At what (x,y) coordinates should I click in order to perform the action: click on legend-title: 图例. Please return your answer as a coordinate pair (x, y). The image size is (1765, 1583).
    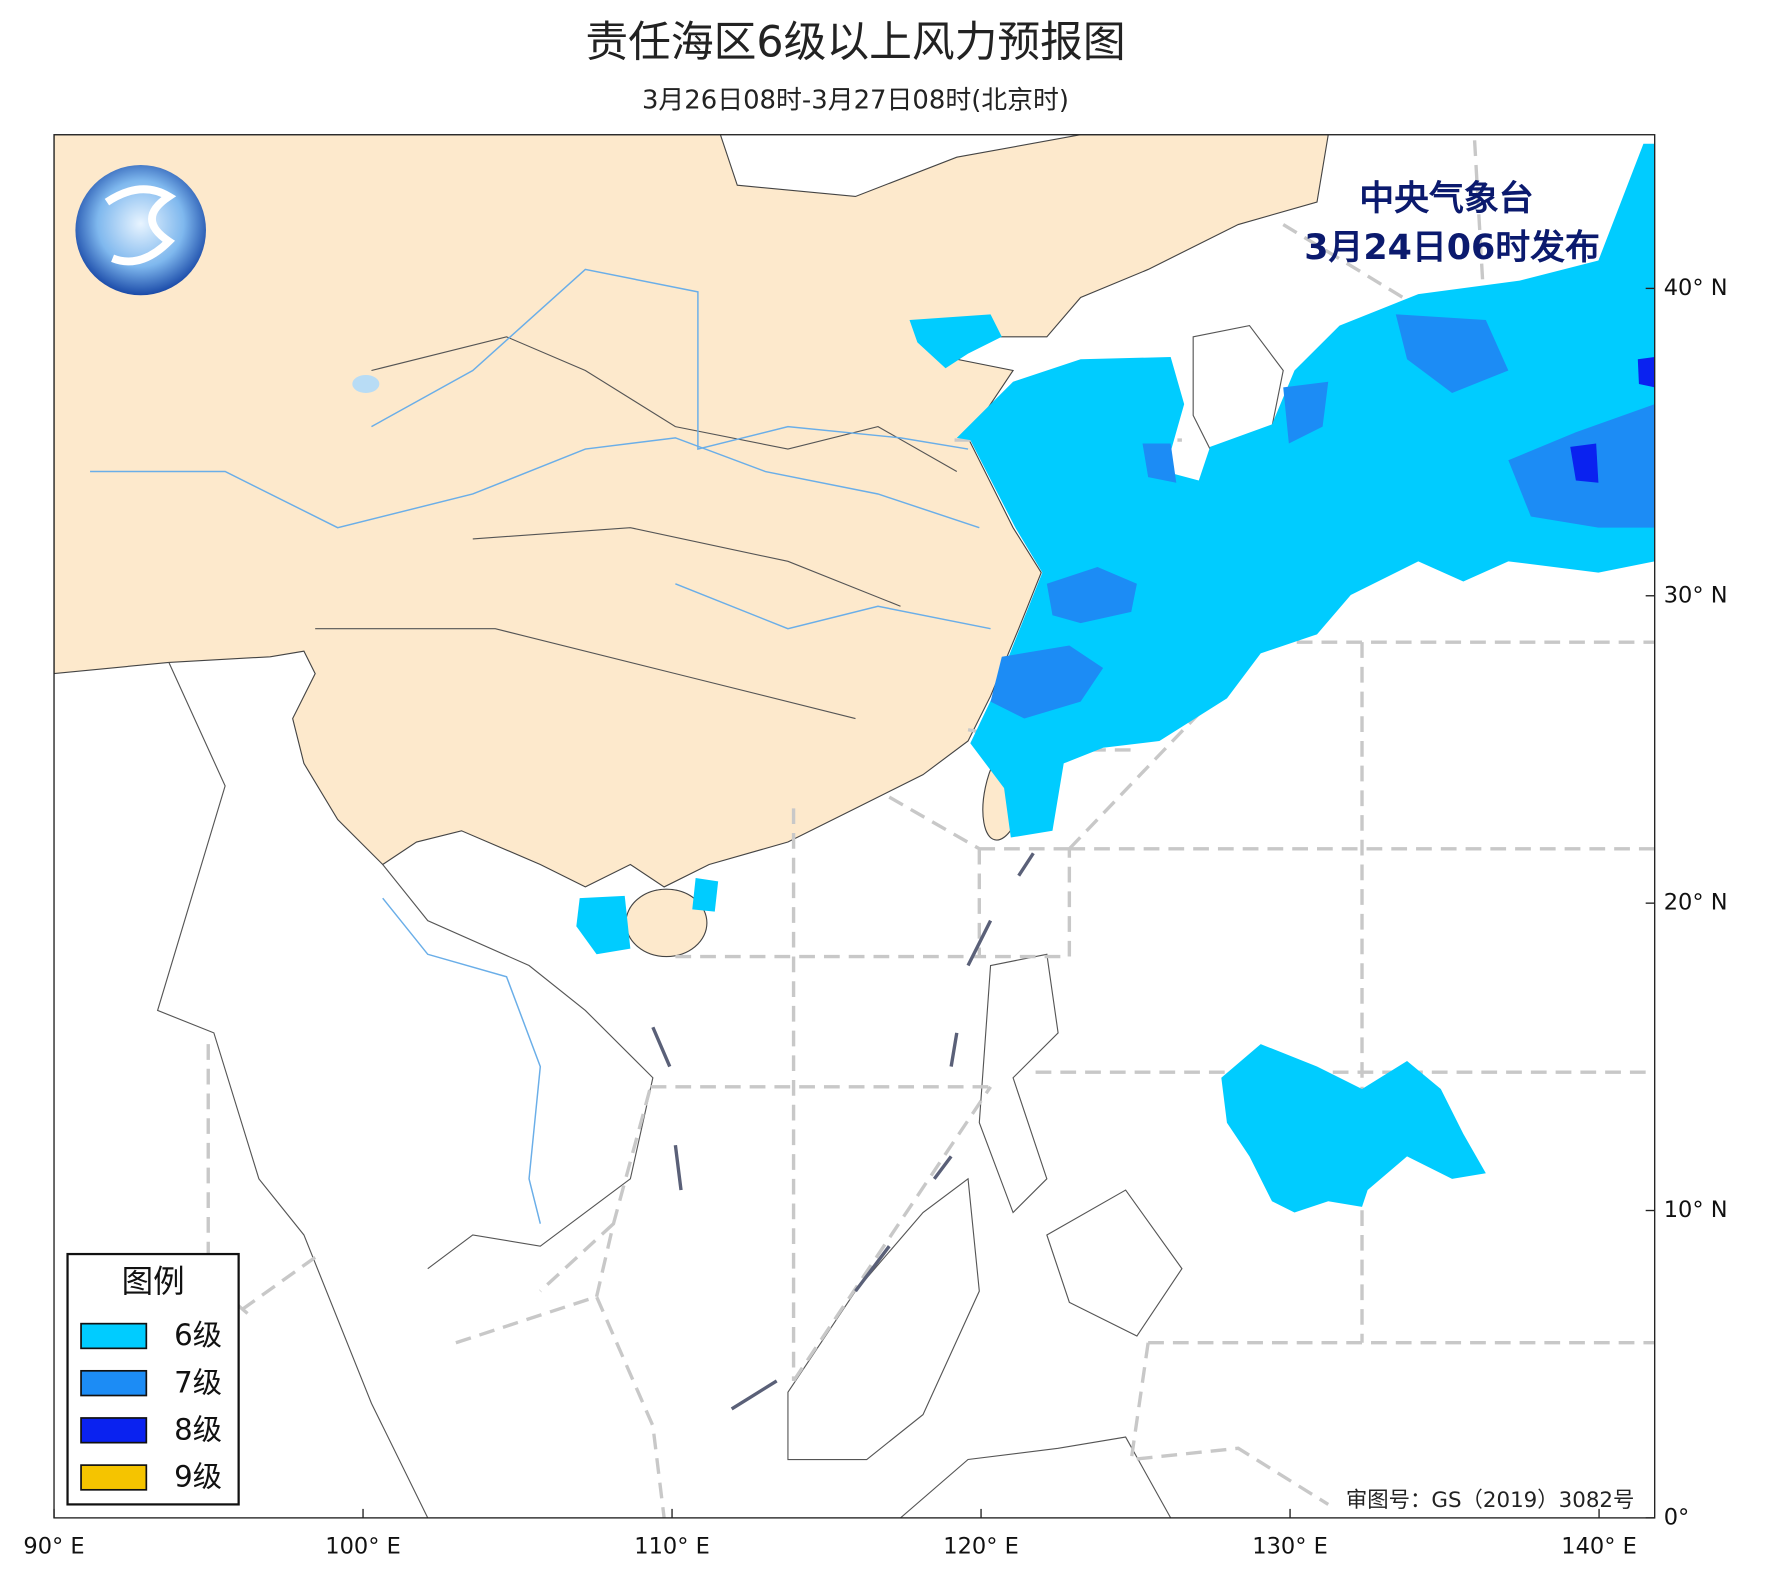
    Looking at the image, I should click on (153, 1282).